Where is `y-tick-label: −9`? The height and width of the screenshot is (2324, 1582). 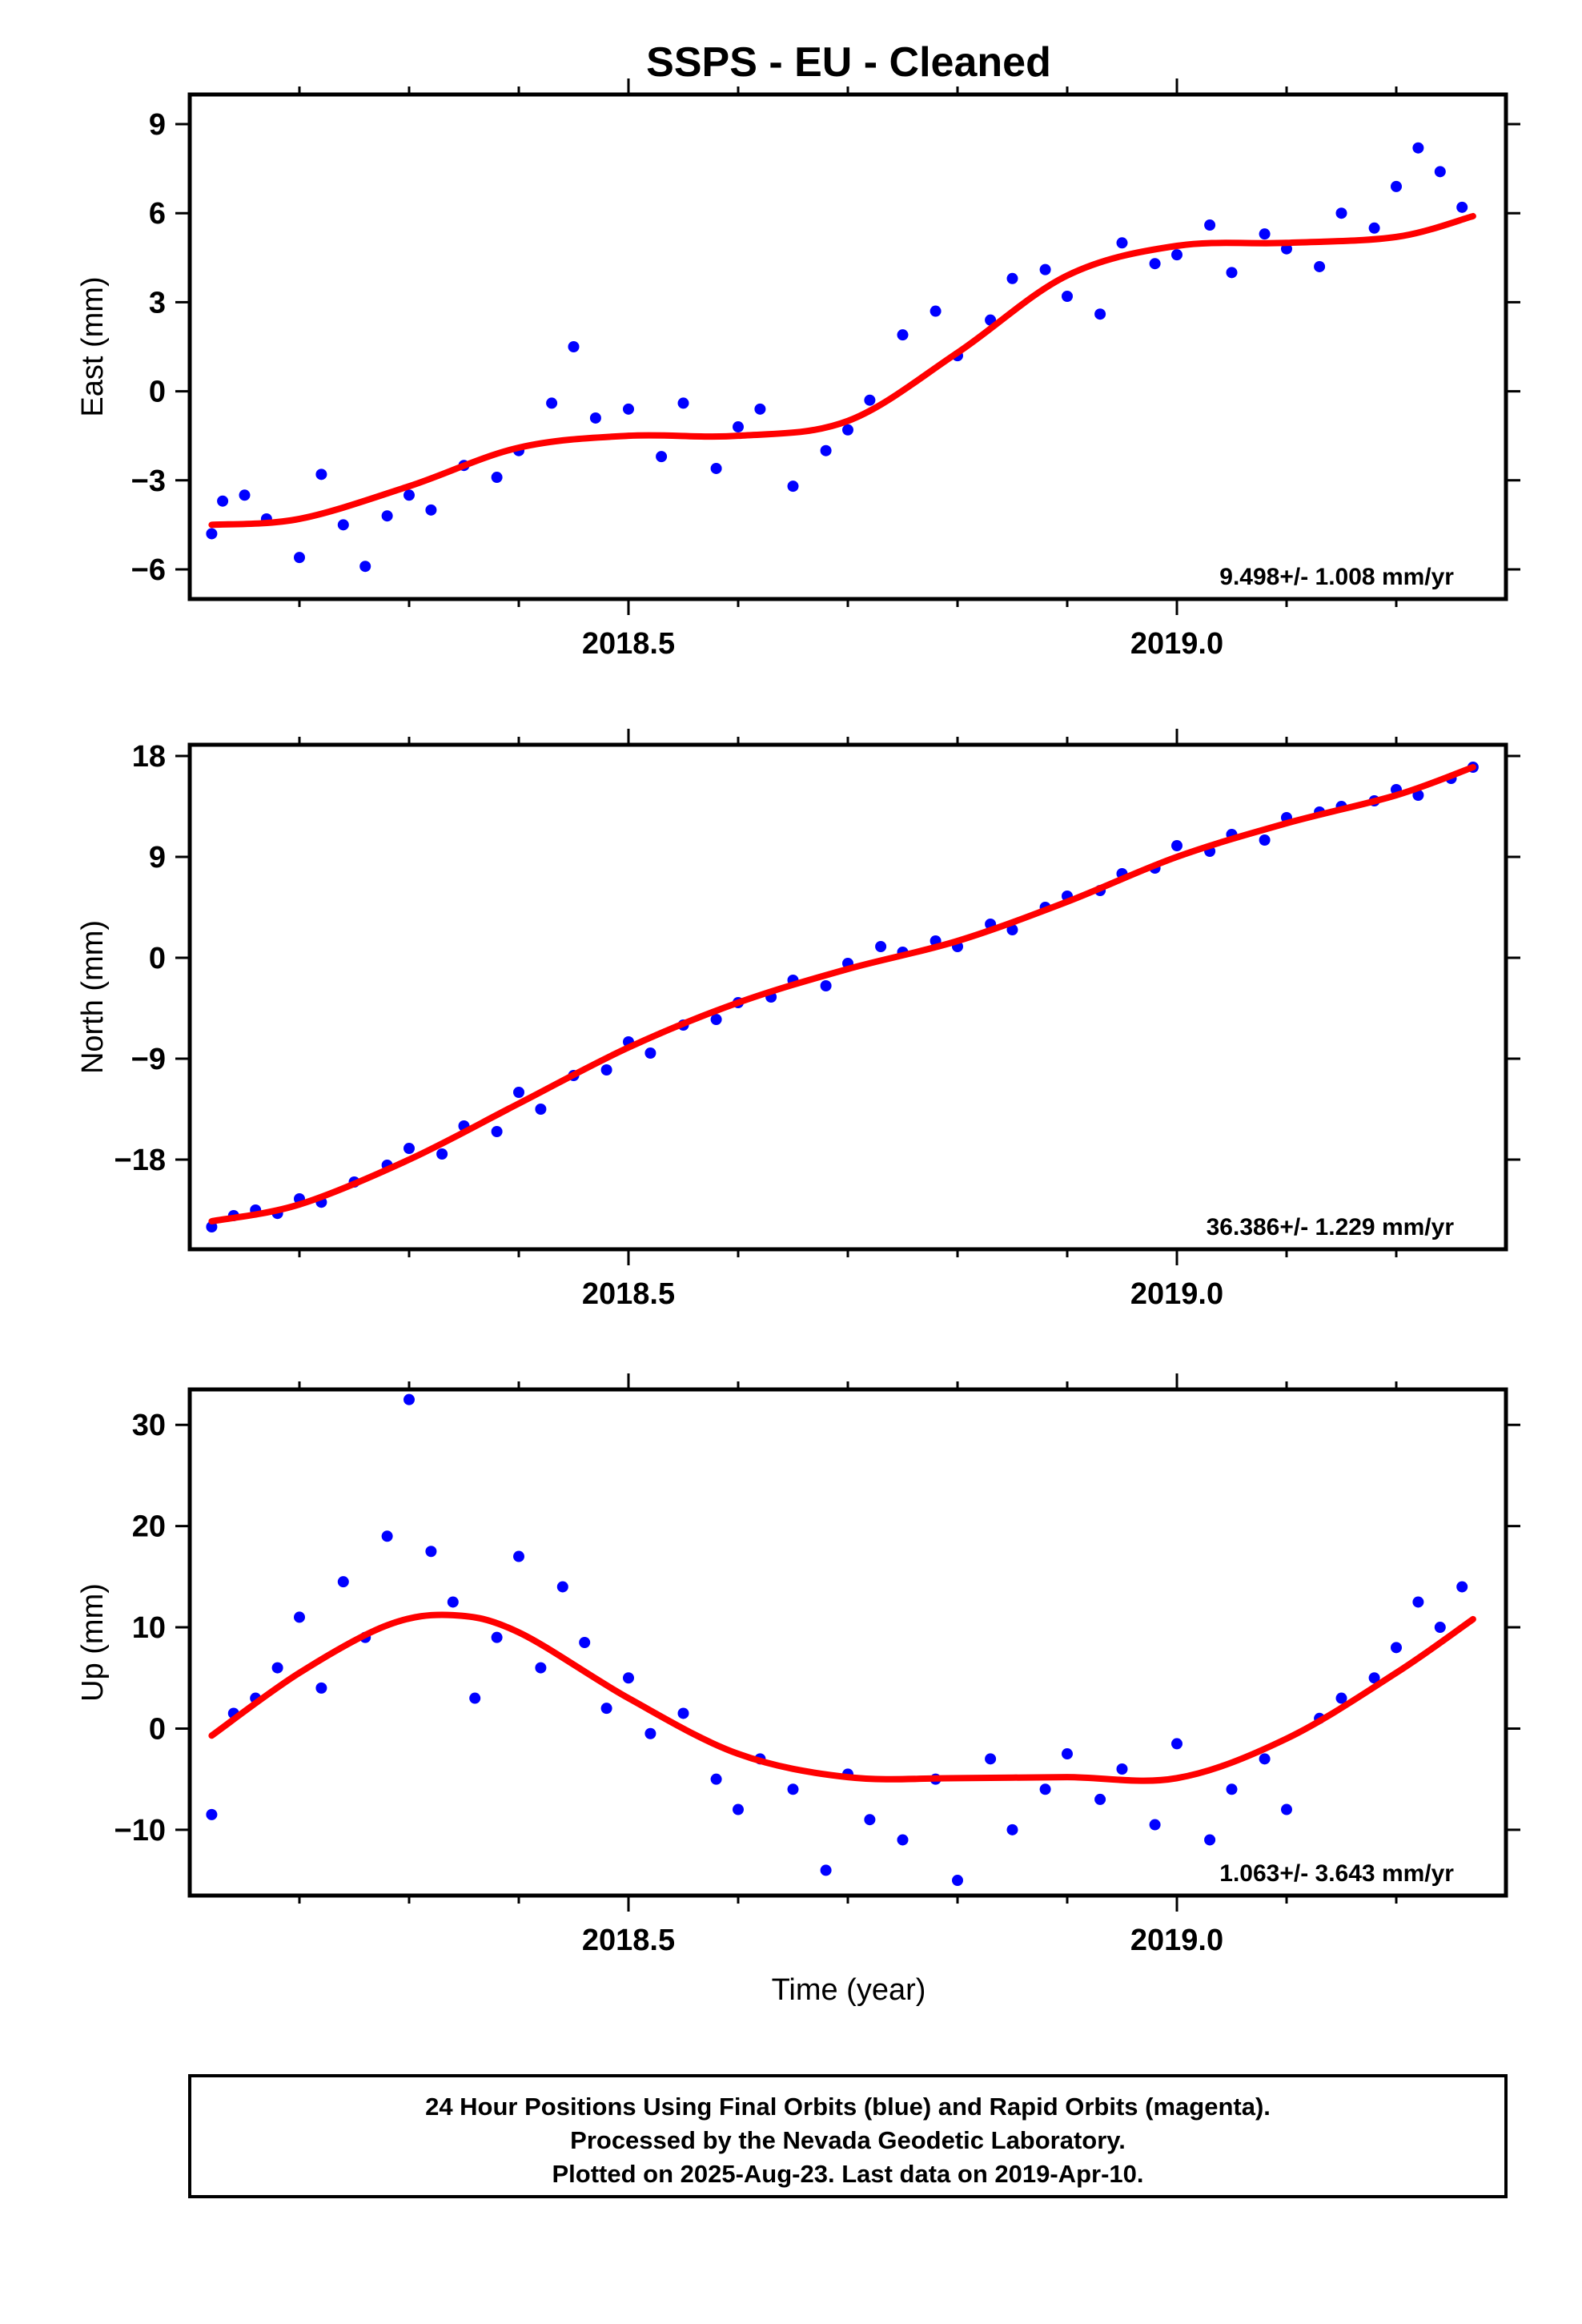
y-tick-label: −9 is located at coordinates (148, 1059).